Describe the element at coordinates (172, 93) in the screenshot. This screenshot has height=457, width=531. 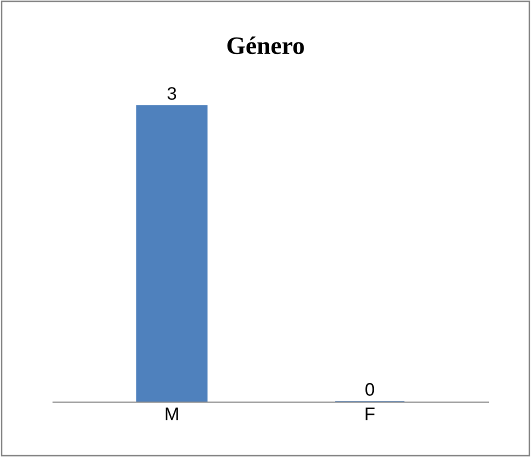
I see `data-label: 3` at that location.